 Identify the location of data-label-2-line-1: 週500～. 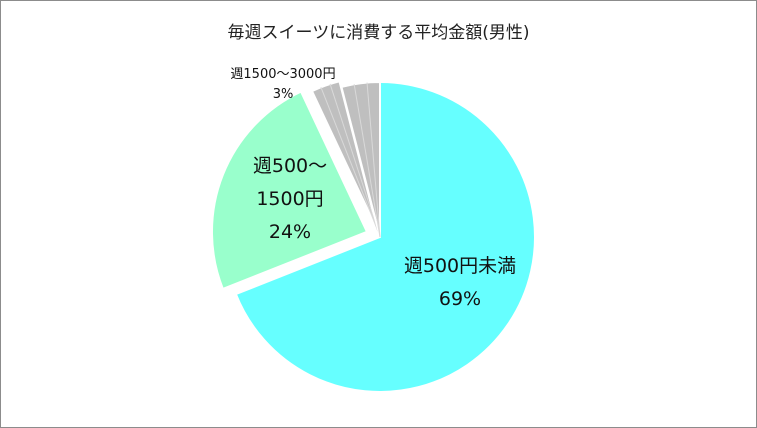
(290, 166).